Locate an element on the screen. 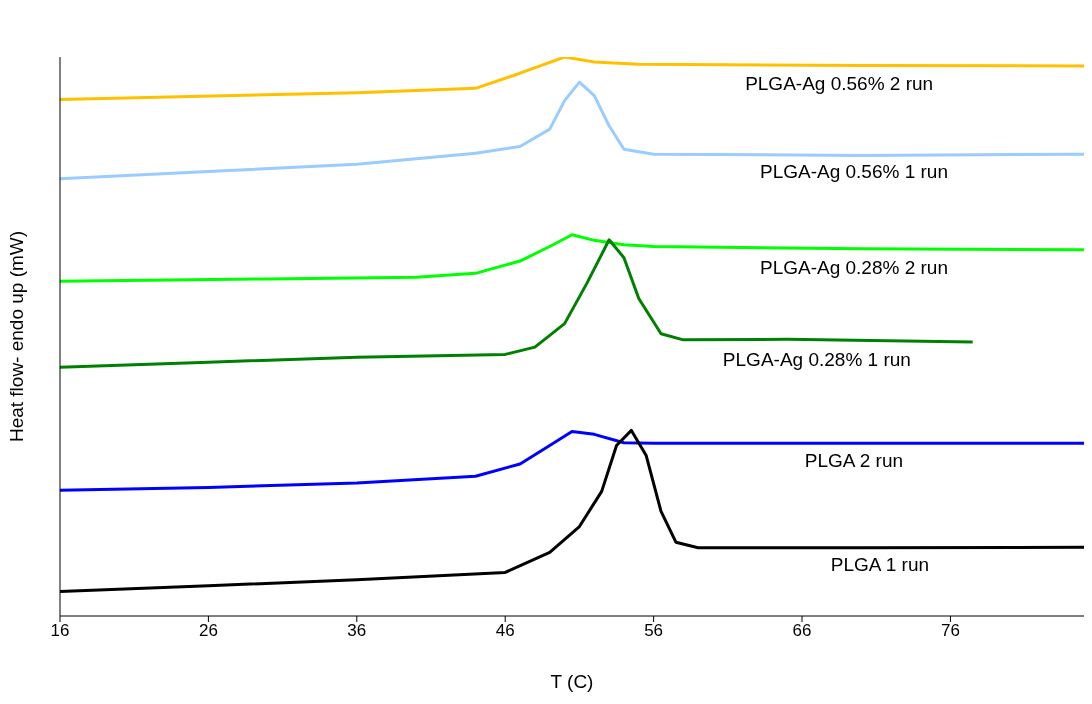  series-label: PLGA-Ag 0.56% 2 run is located at coordinates (839, 83).